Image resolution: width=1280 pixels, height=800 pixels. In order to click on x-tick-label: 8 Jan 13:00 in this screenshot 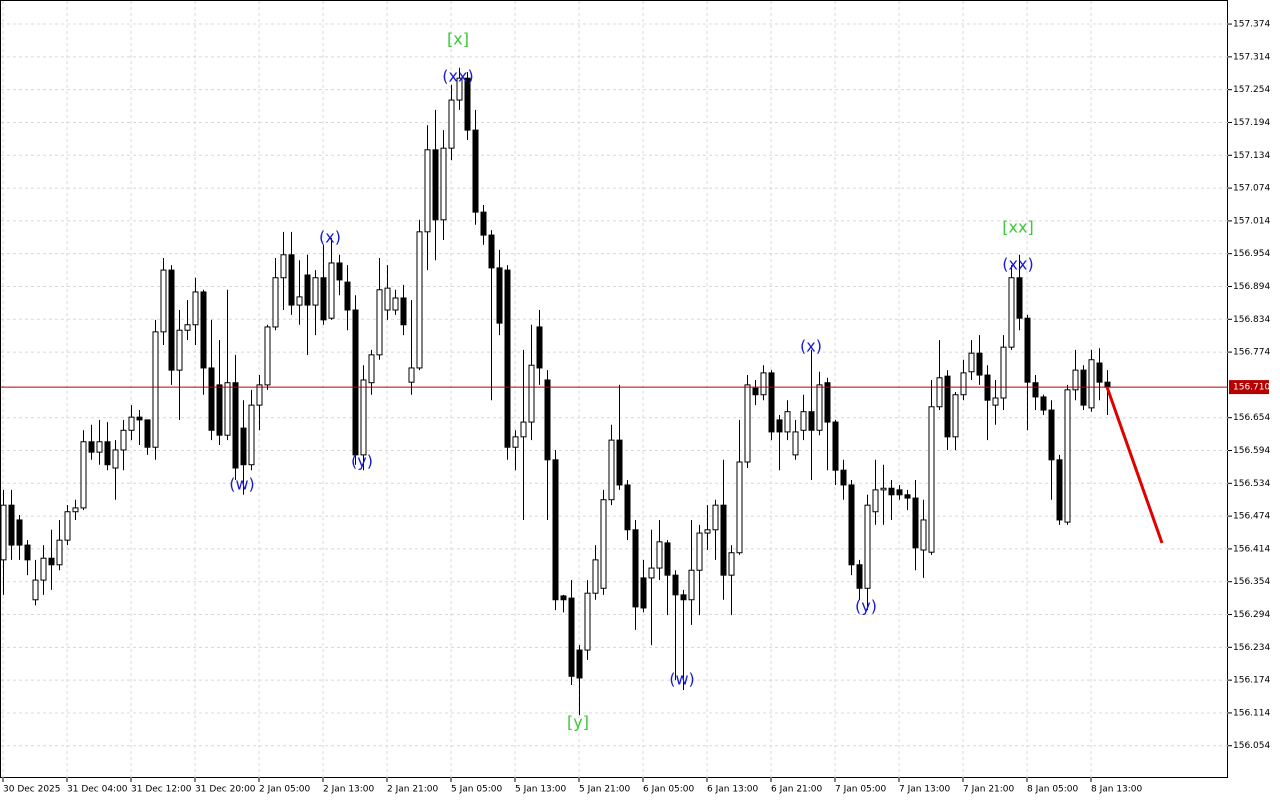, I will do `click(1117, 790)`.